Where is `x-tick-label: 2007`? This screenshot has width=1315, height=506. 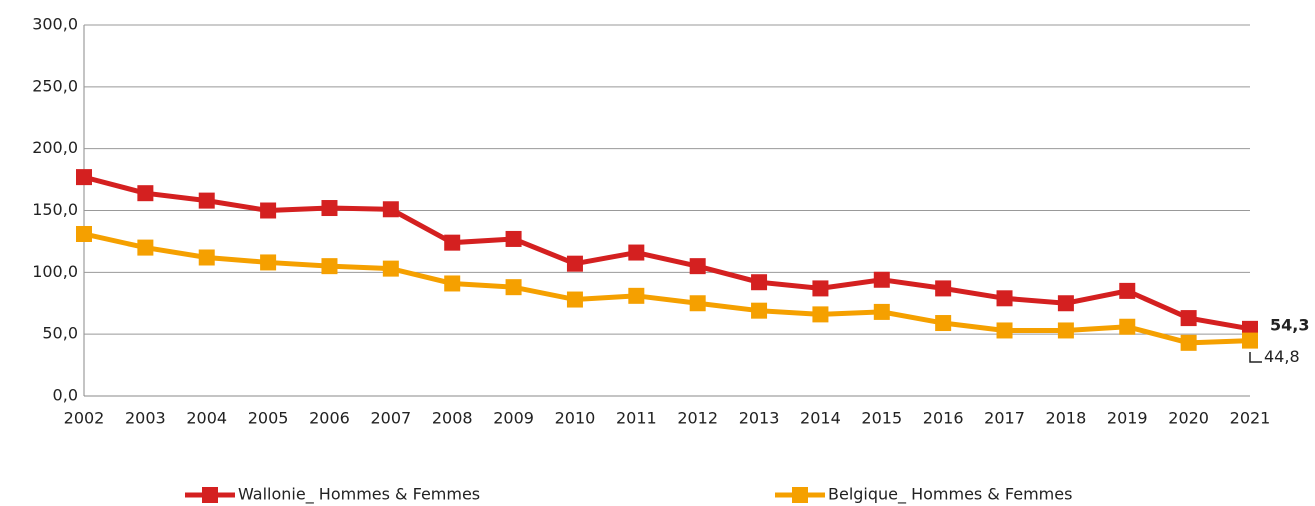
x-tick-label: 2007 is located at coordinates (390, 418).